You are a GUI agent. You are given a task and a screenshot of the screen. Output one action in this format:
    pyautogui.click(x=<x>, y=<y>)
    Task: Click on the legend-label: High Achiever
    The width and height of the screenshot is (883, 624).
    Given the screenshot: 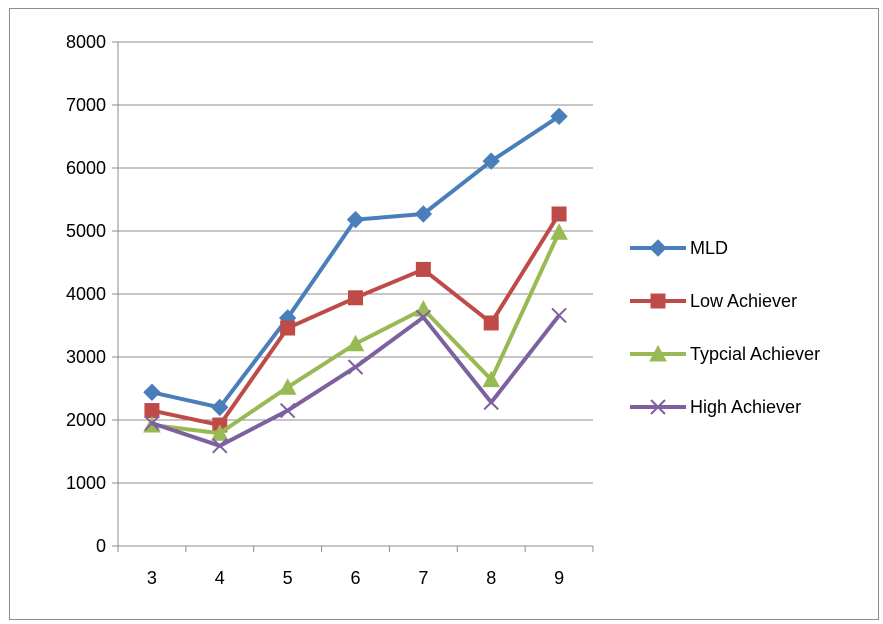 What is the action you would take?
    pyautogui.click(x=745, y=407)
    